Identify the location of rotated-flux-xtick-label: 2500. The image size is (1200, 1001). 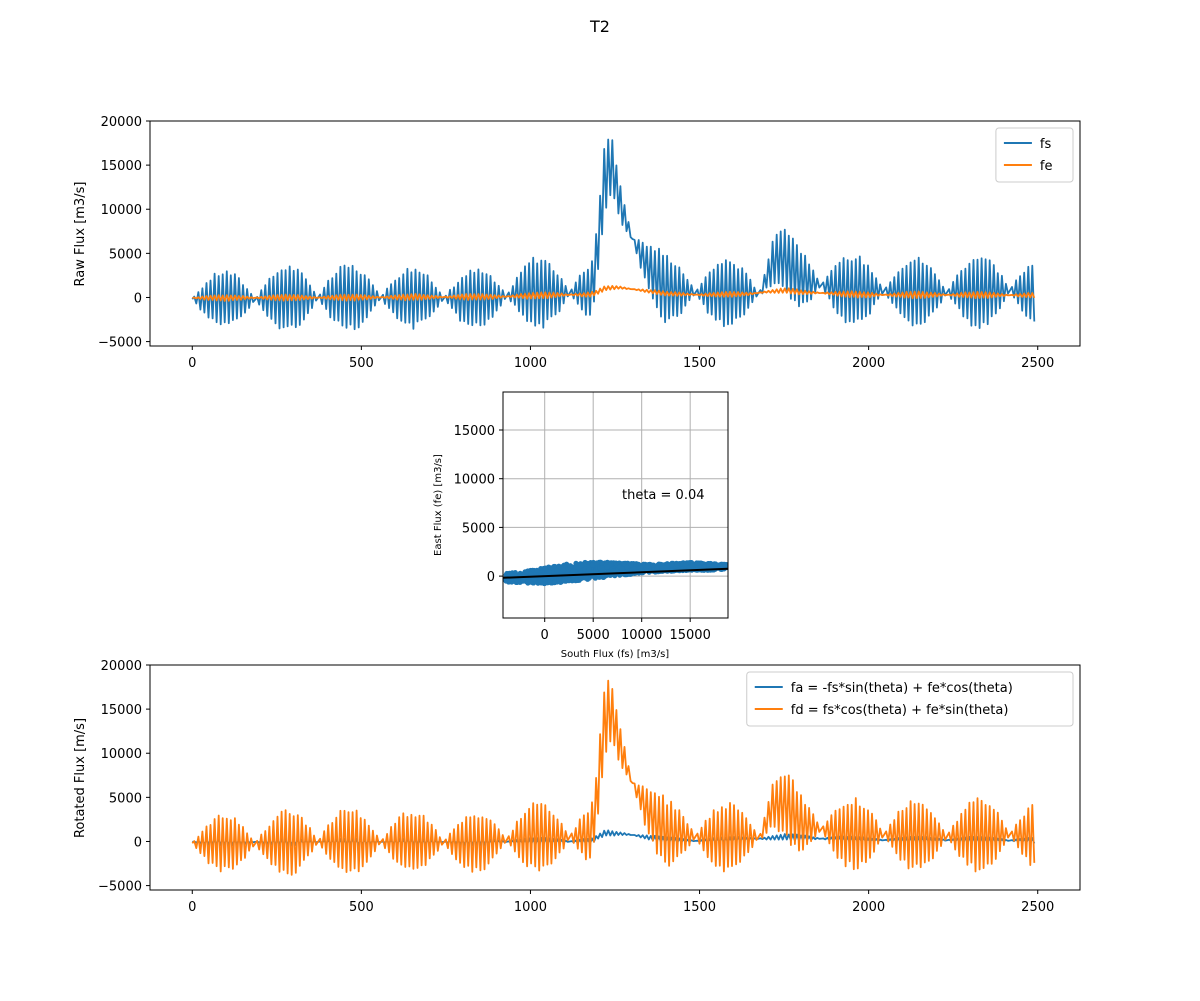
(1037, 907).